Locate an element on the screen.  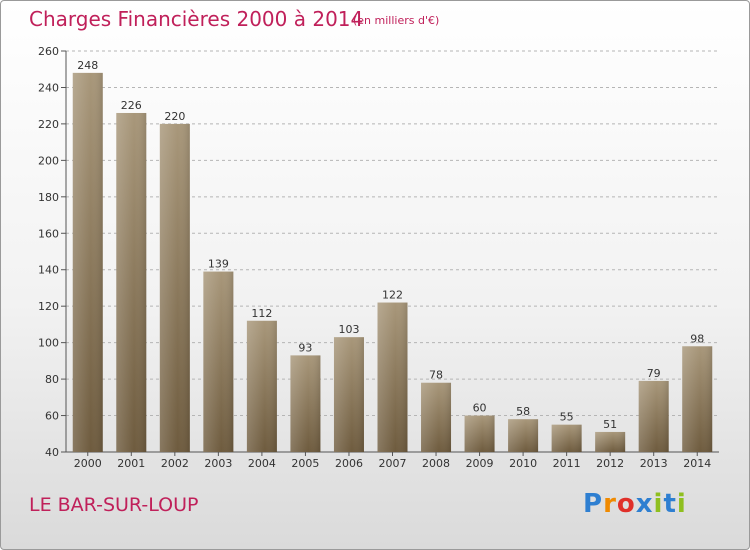
logo-letter: o is located at coordinates (626, 504).